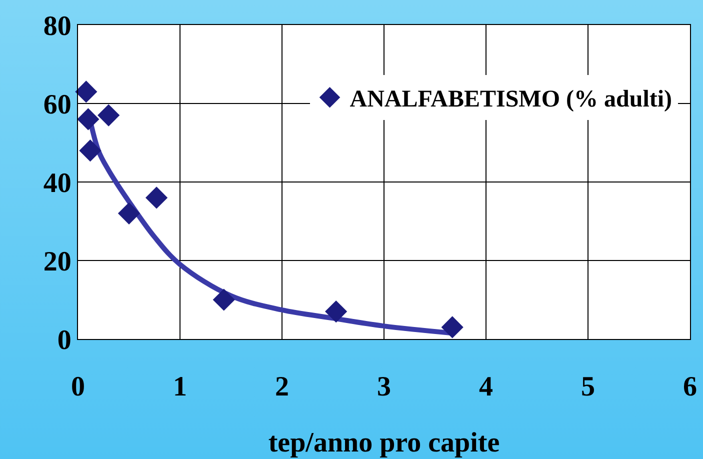  What do you see at coordinates (57, 104) in the screenshot?
I see `y-tick-label: 60` at bounding box center [57, 104].